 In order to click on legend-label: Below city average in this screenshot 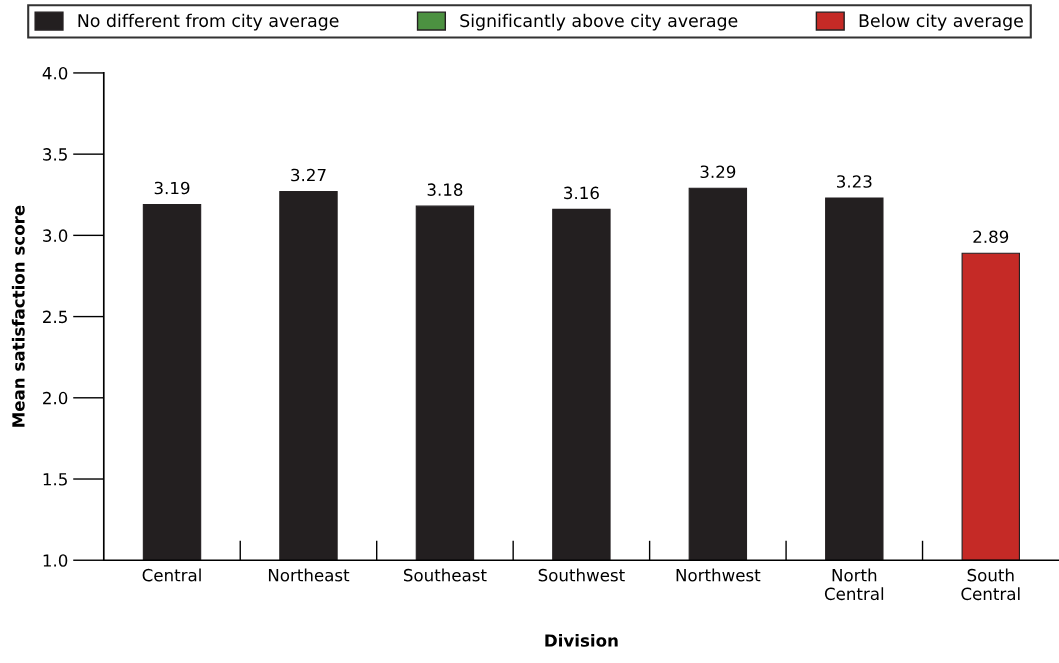, I will do `click(941, 22)`.